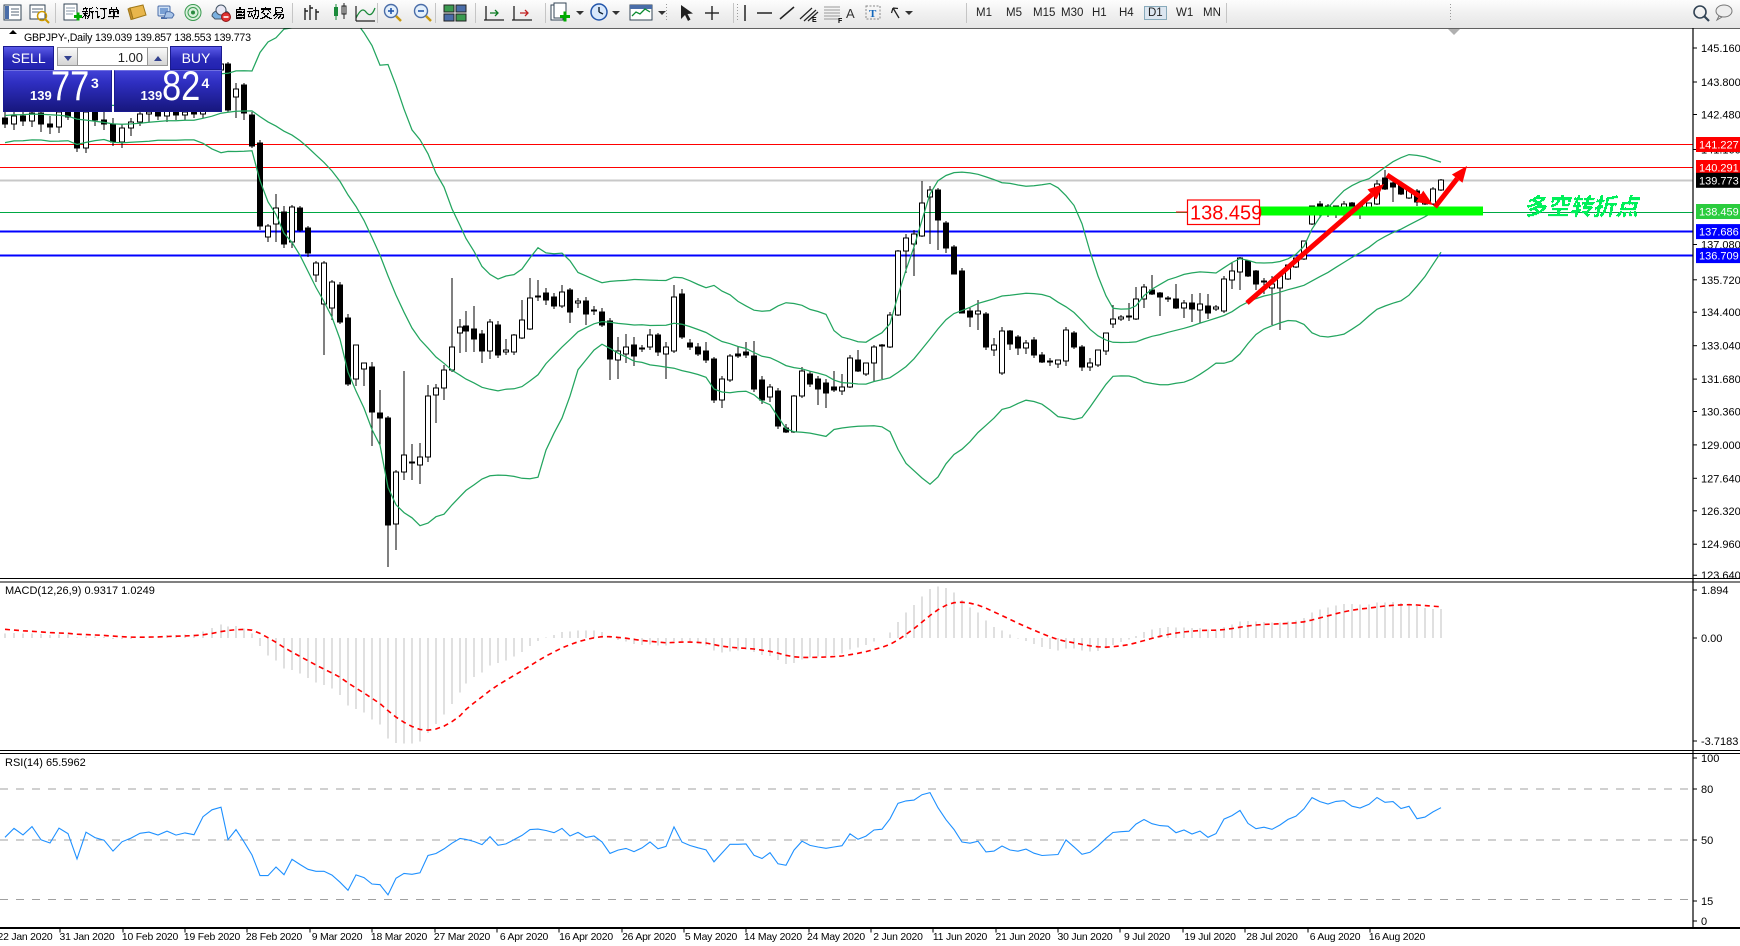  I want to click on svg-text: 130.360, so click(1720, 413).